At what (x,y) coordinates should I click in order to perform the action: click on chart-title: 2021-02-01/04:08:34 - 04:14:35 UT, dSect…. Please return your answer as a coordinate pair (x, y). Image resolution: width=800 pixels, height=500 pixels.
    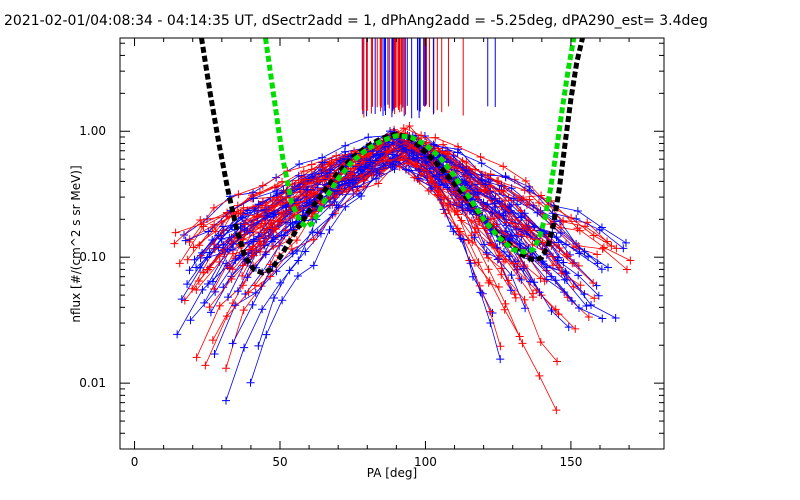
    Looking at the image, I should click on (356, 21).